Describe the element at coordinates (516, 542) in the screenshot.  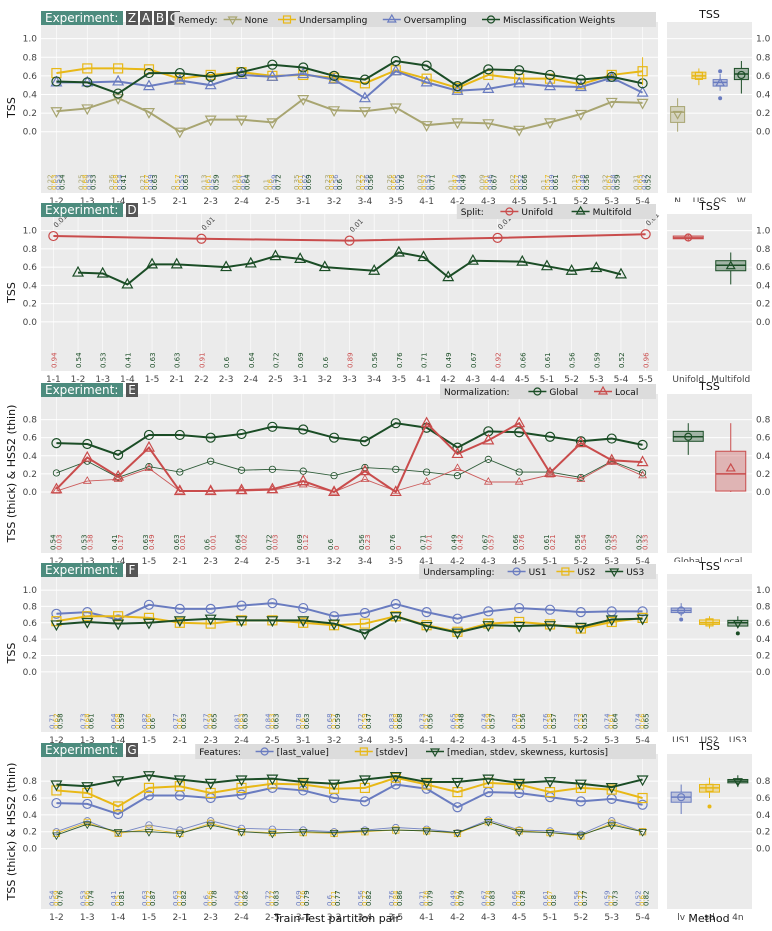
I see `value-label: 0.66` at that location.